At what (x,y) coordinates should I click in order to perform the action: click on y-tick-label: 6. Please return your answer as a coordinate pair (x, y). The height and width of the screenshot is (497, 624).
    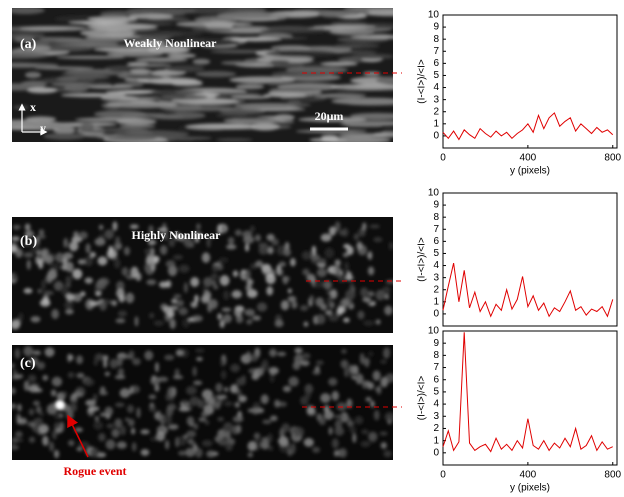
    Looking at the image, I should click on (436, 379).